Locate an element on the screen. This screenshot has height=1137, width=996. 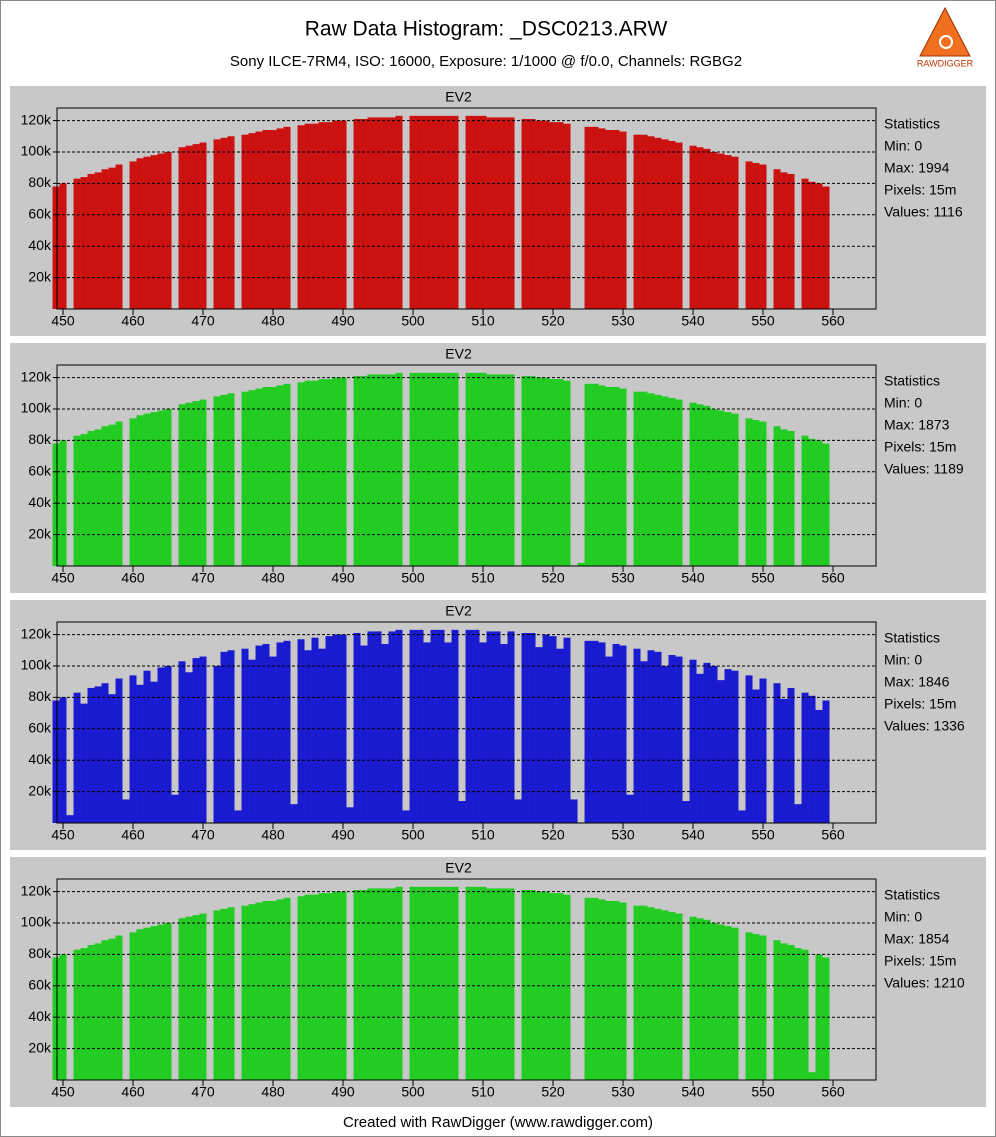
x-tick-label: 480 is located at coordinates (273, 578).